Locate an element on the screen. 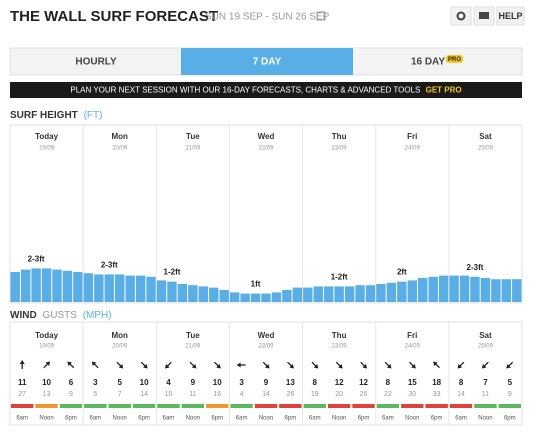  surf-unit: (FT) is located at coordinates (93, 115).